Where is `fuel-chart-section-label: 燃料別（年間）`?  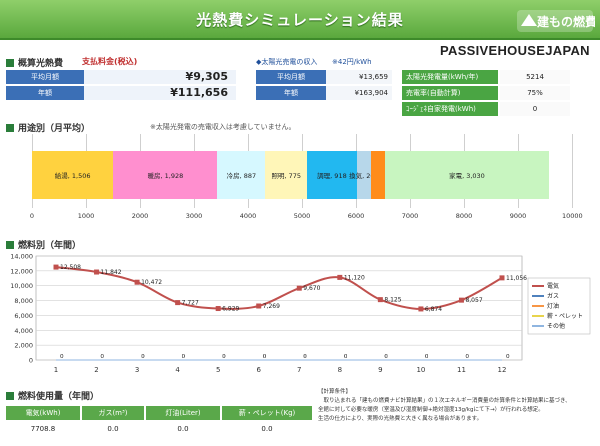 fuel-chart-section-label: 燃料別（年間） is located at coordinates (43, 244).